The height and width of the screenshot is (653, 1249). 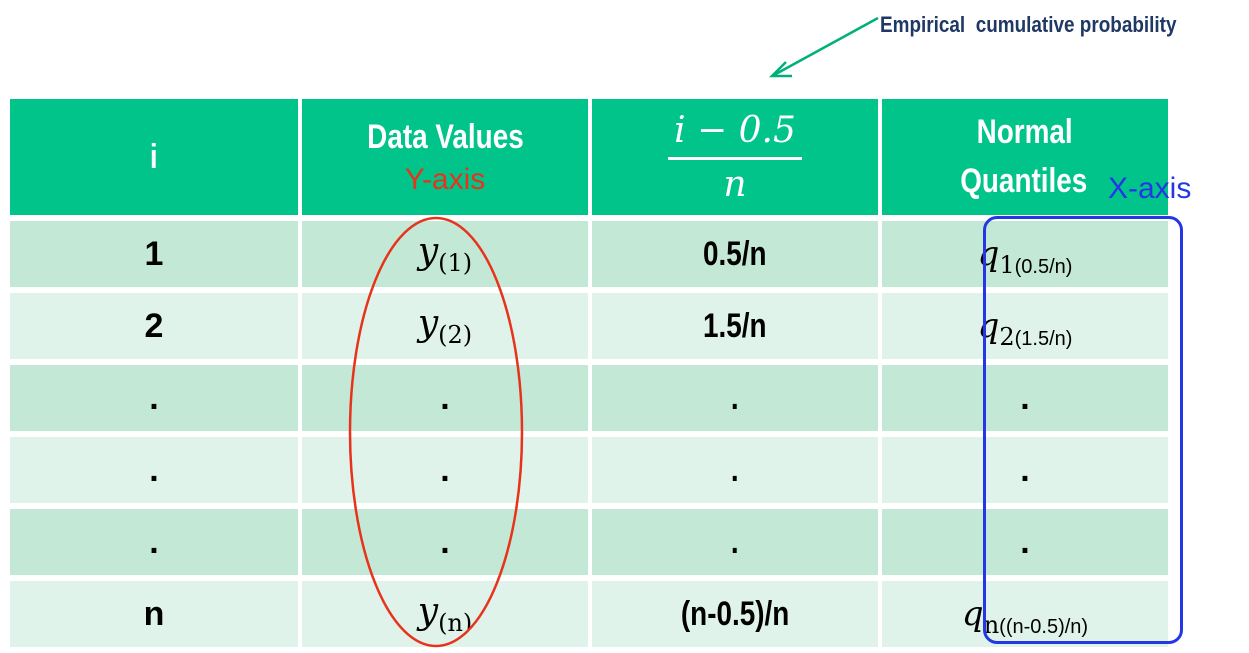 What do you see at coordinates (1025, 254) in the screenshot?
I see `cell-normal-quantile: q1(0.5/n)` at bounding box center [1025, 254].